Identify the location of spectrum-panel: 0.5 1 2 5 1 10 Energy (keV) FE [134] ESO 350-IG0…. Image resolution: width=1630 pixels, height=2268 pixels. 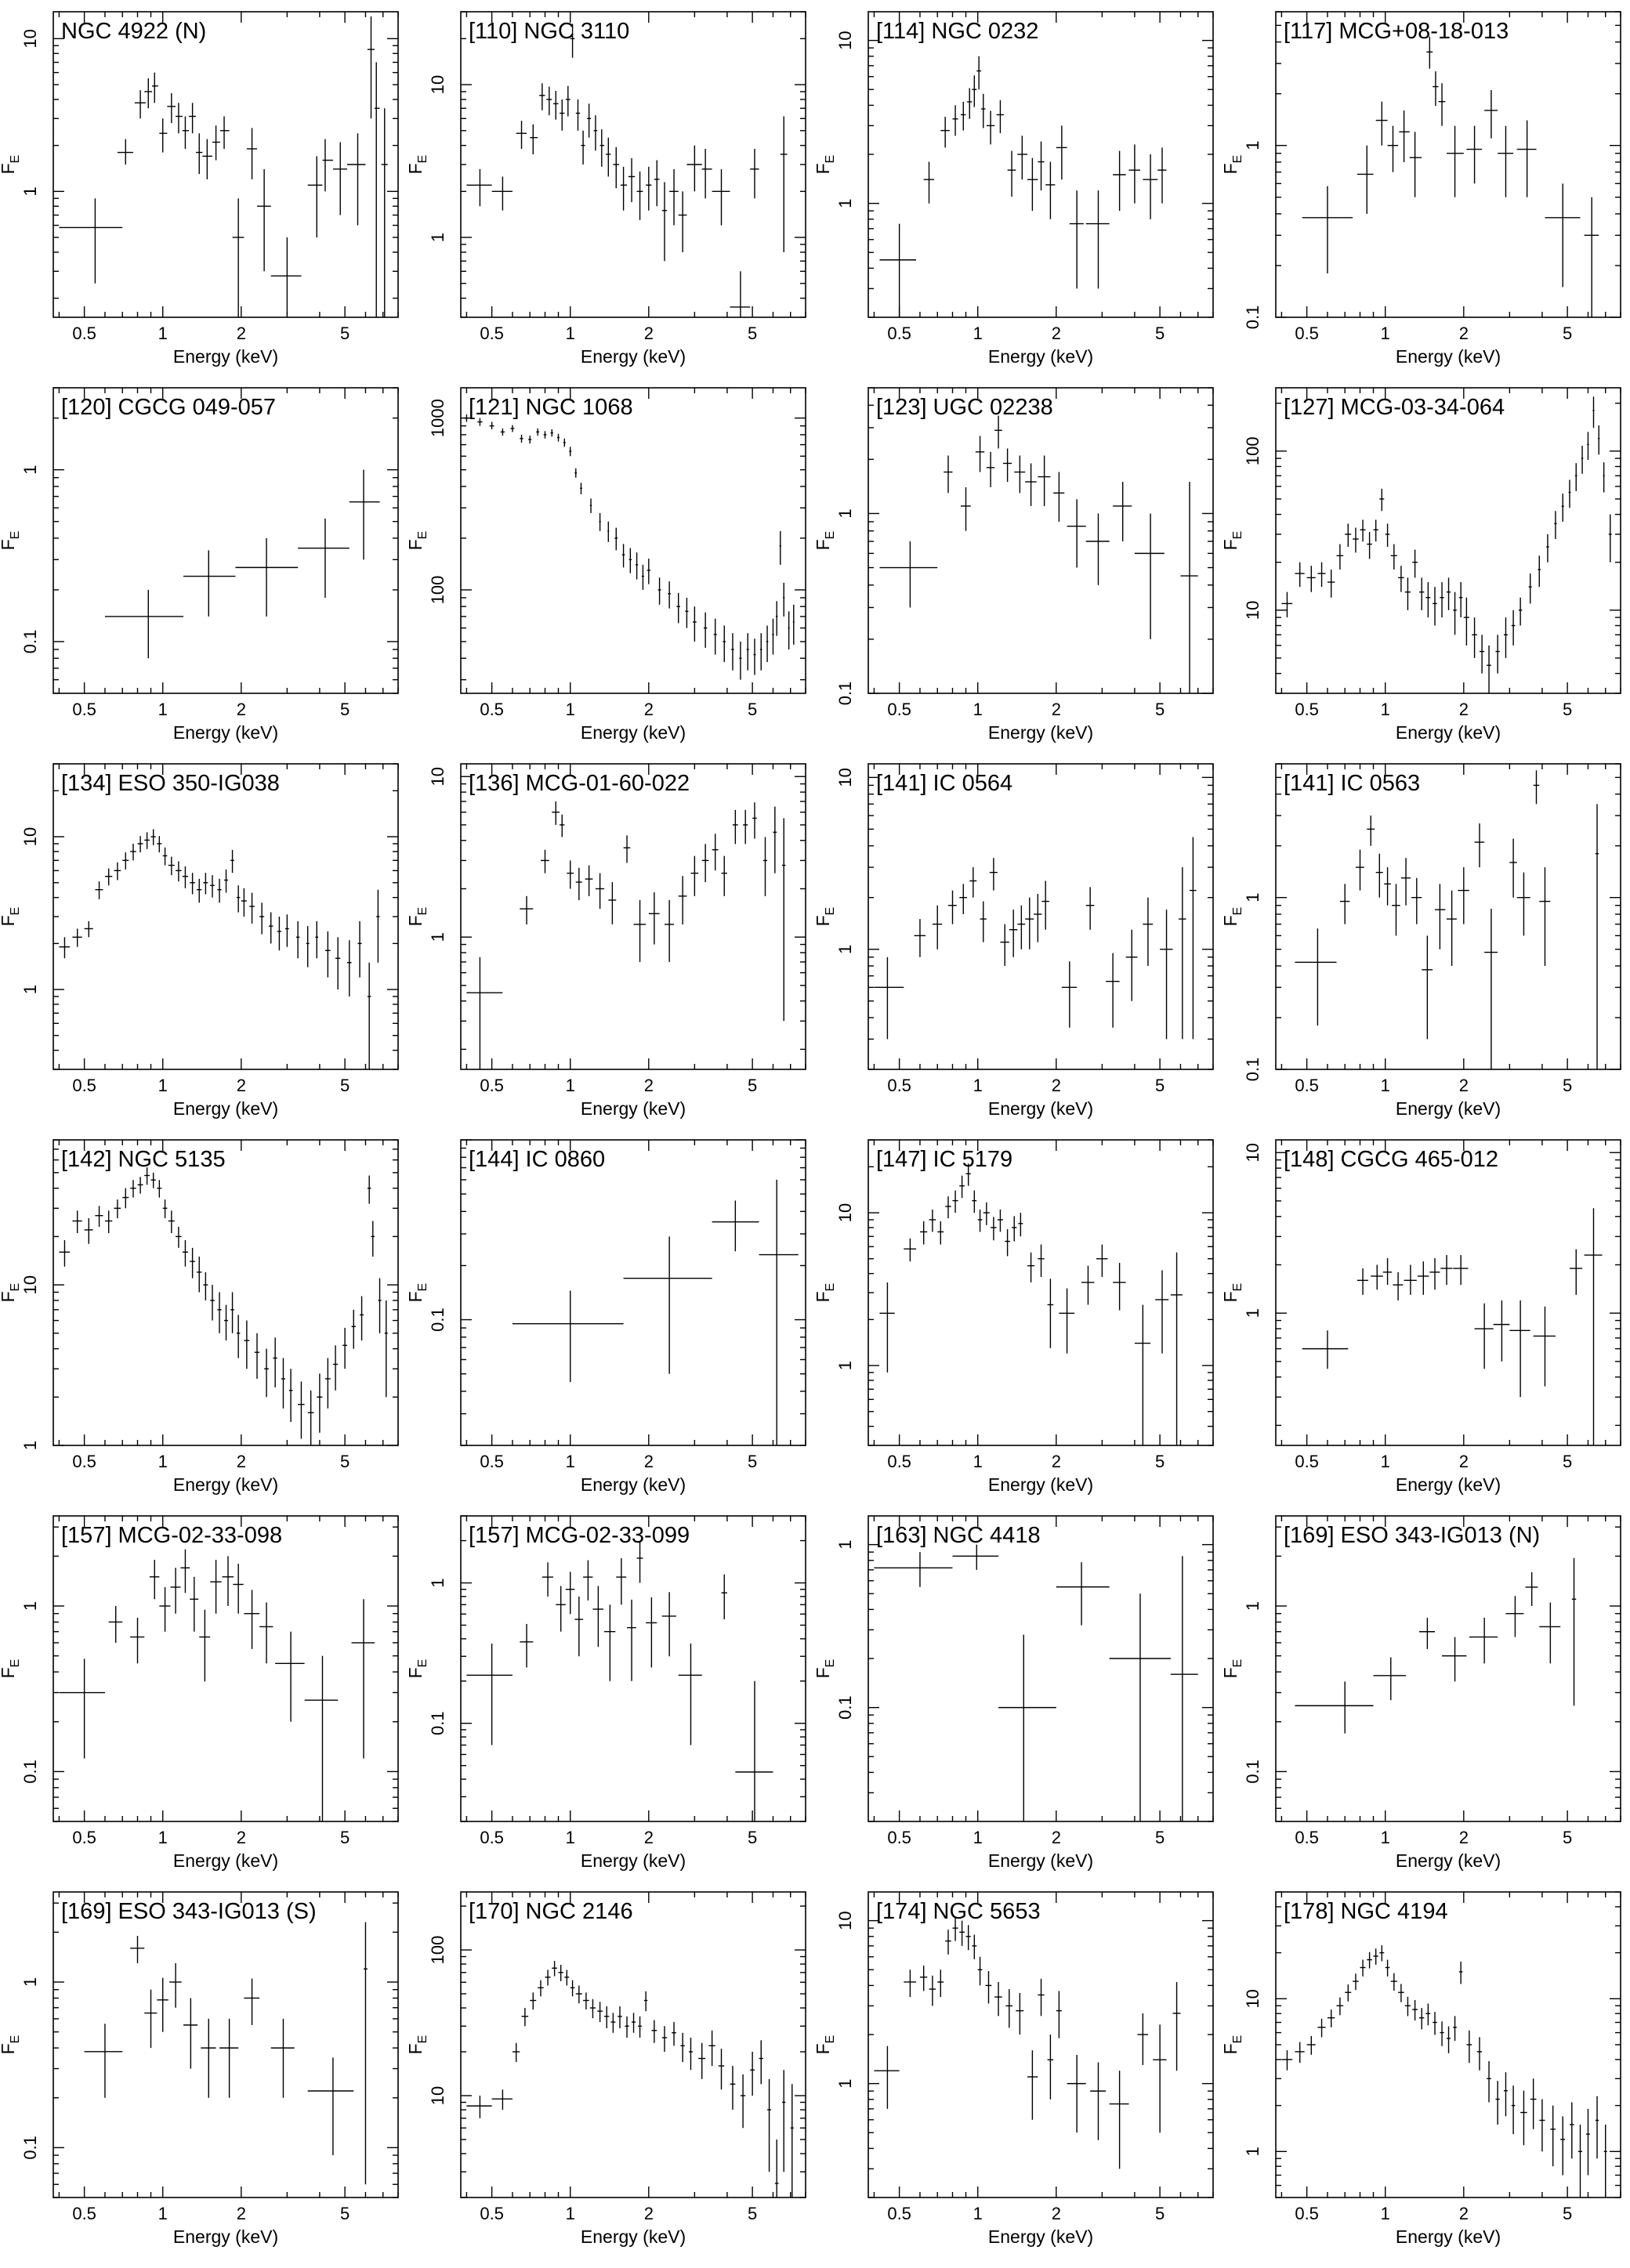
(204, 952).